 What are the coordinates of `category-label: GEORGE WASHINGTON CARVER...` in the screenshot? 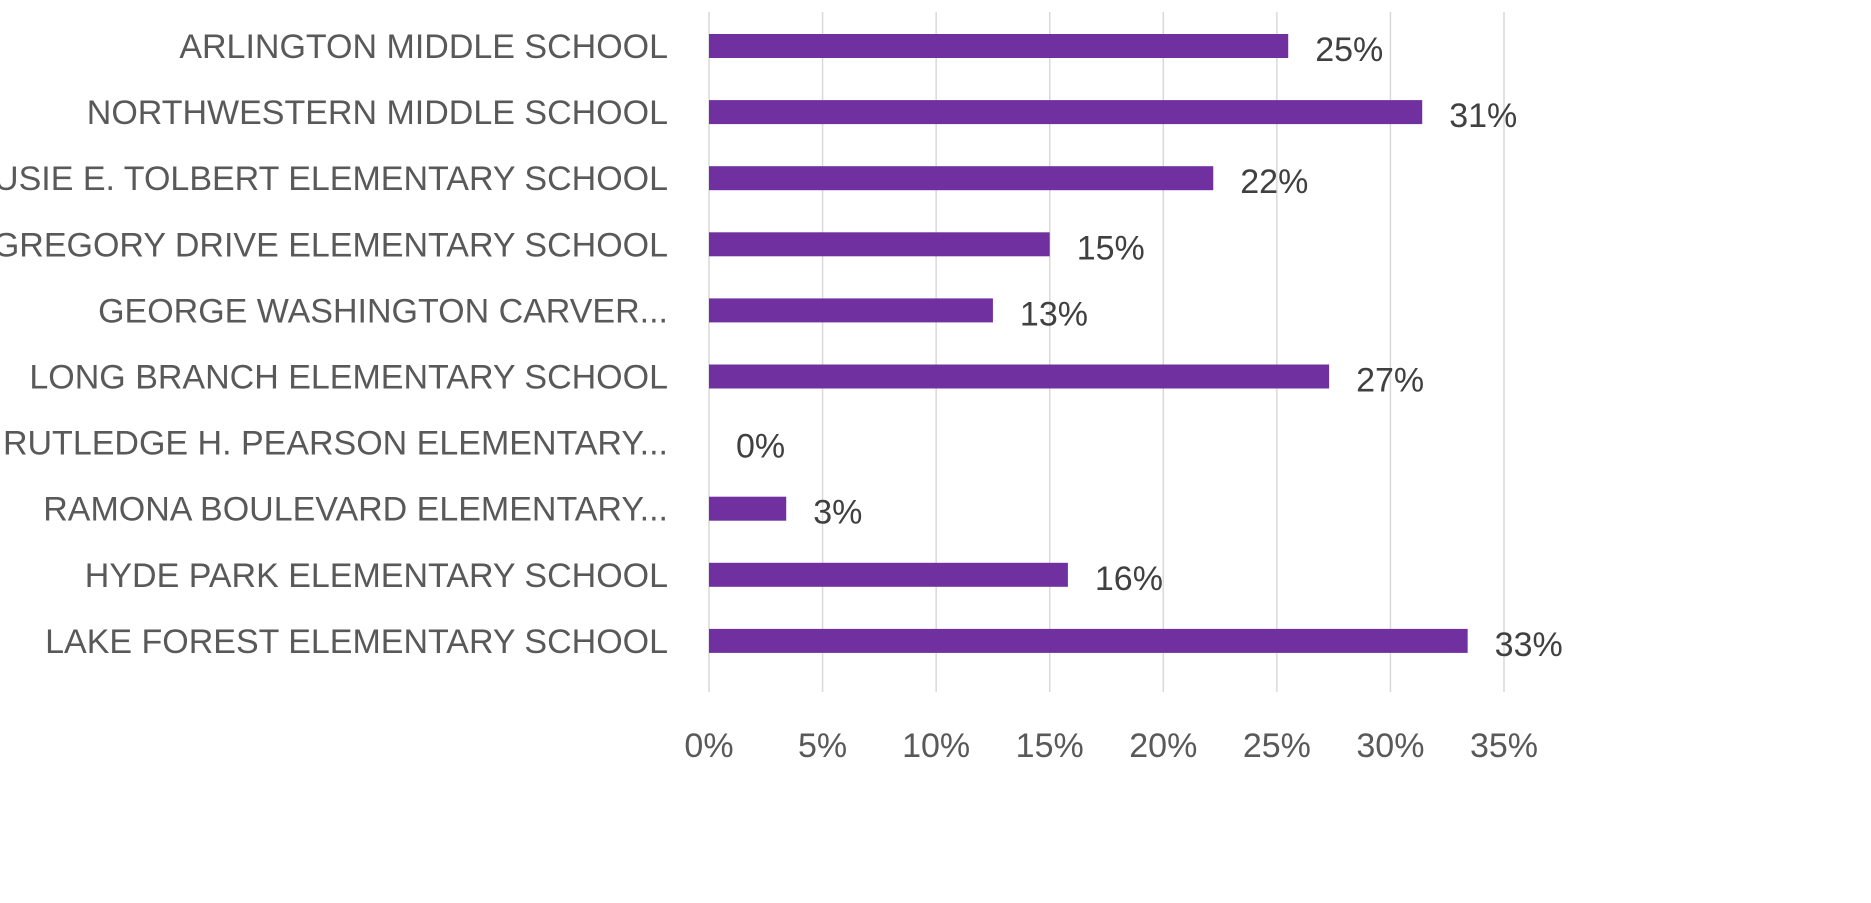 It's located at (383, 311).